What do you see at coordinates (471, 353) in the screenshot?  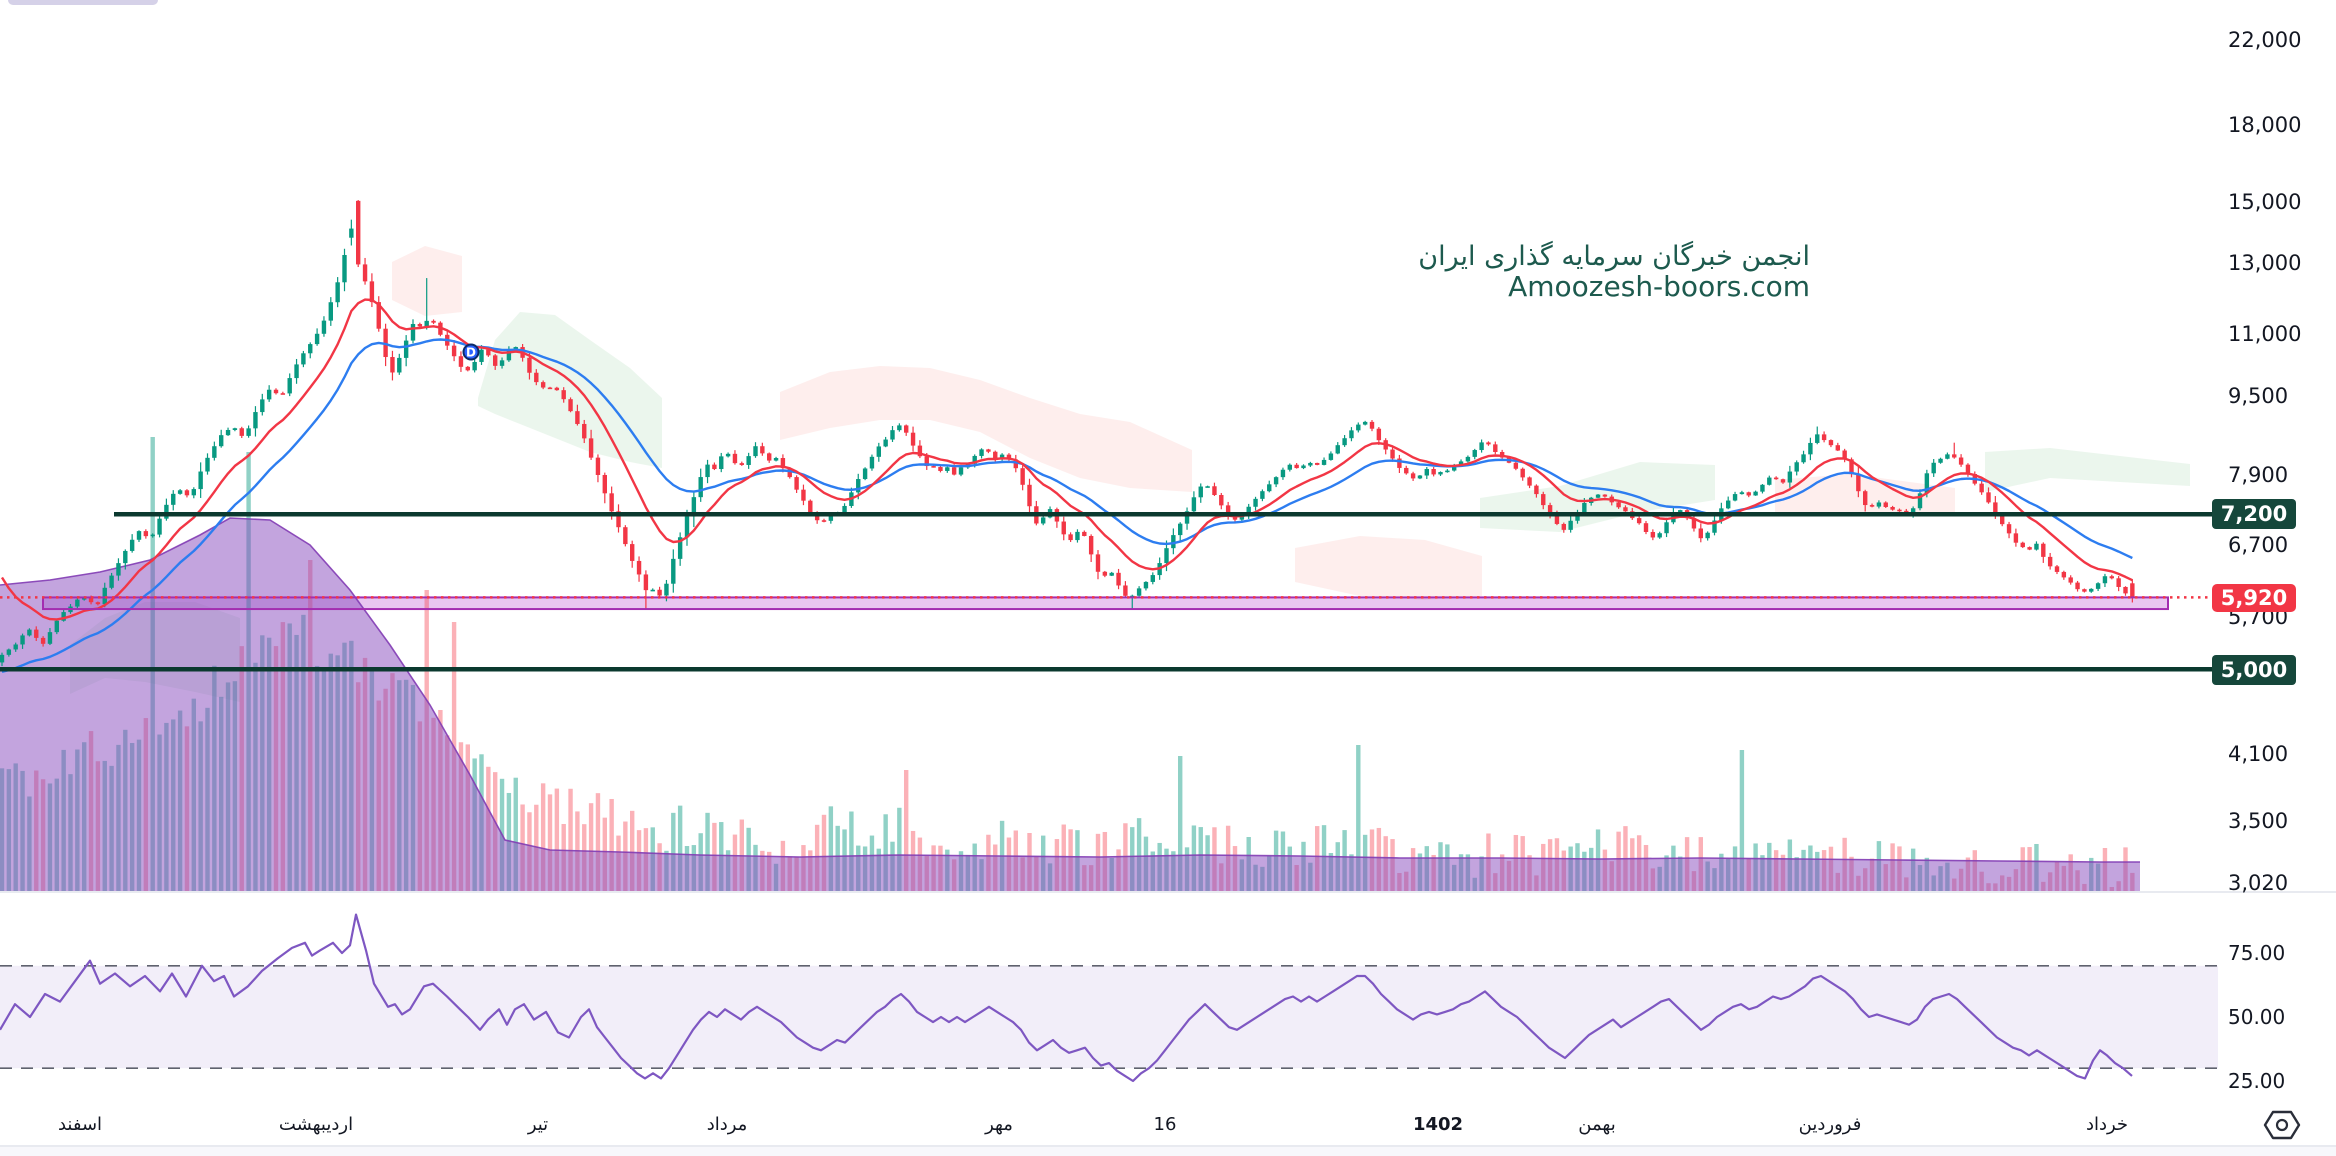 I see `svg-text: D` at bounding box center [471, 353].